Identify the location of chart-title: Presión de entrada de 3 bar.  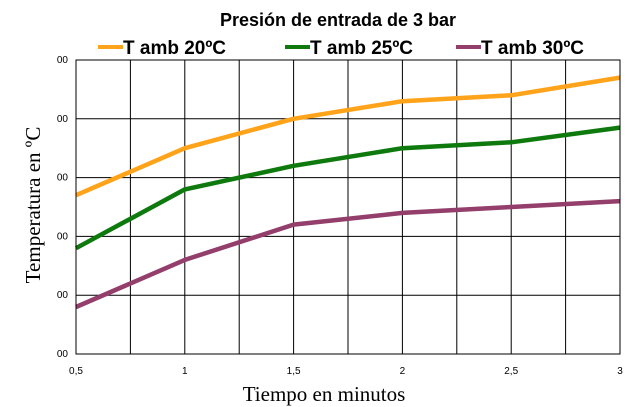
(338, 20).